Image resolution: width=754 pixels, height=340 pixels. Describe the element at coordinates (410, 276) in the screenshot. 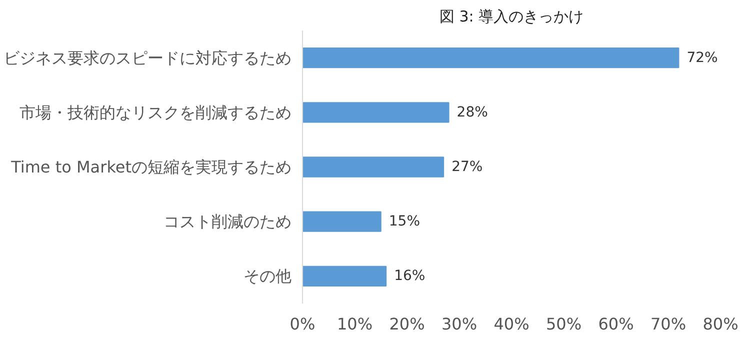

I see `data-label: 16%` at that location.